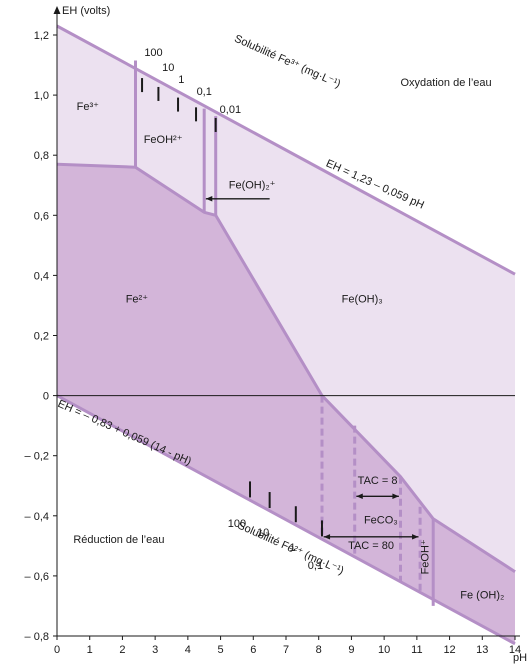 Image resolution: width=528 pixels, height=665 pixels. I want to click on x-tick-label: 7, so click(286, 650).